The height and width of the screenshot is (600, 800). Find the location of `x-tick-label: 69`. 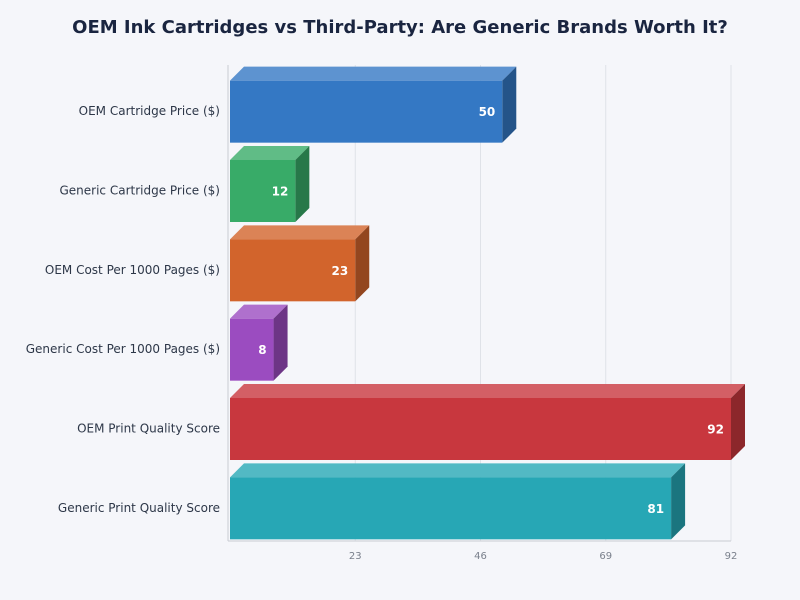

x-tick-label: 69 is located at coordinates (605, 556).